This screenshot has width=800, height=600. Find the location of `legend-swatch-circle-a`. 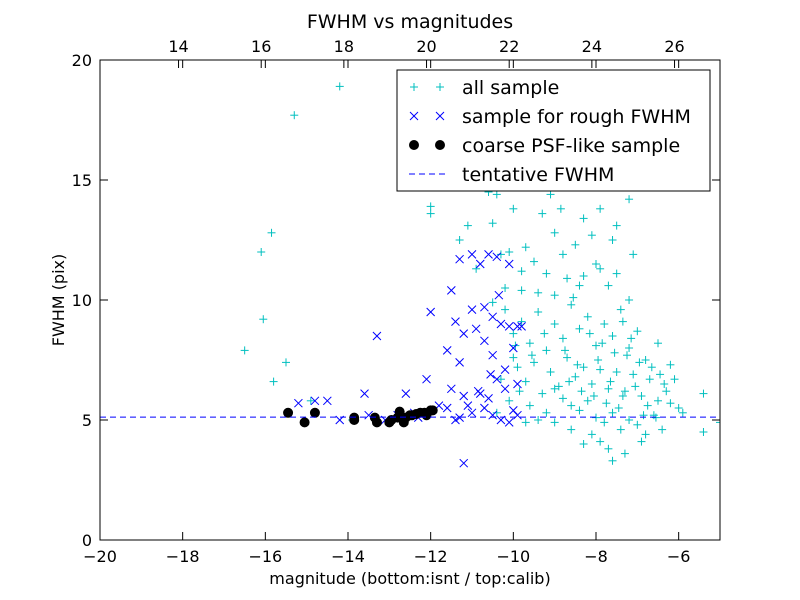

legend-swatch-circle-a is located at coordinates (414, 145).